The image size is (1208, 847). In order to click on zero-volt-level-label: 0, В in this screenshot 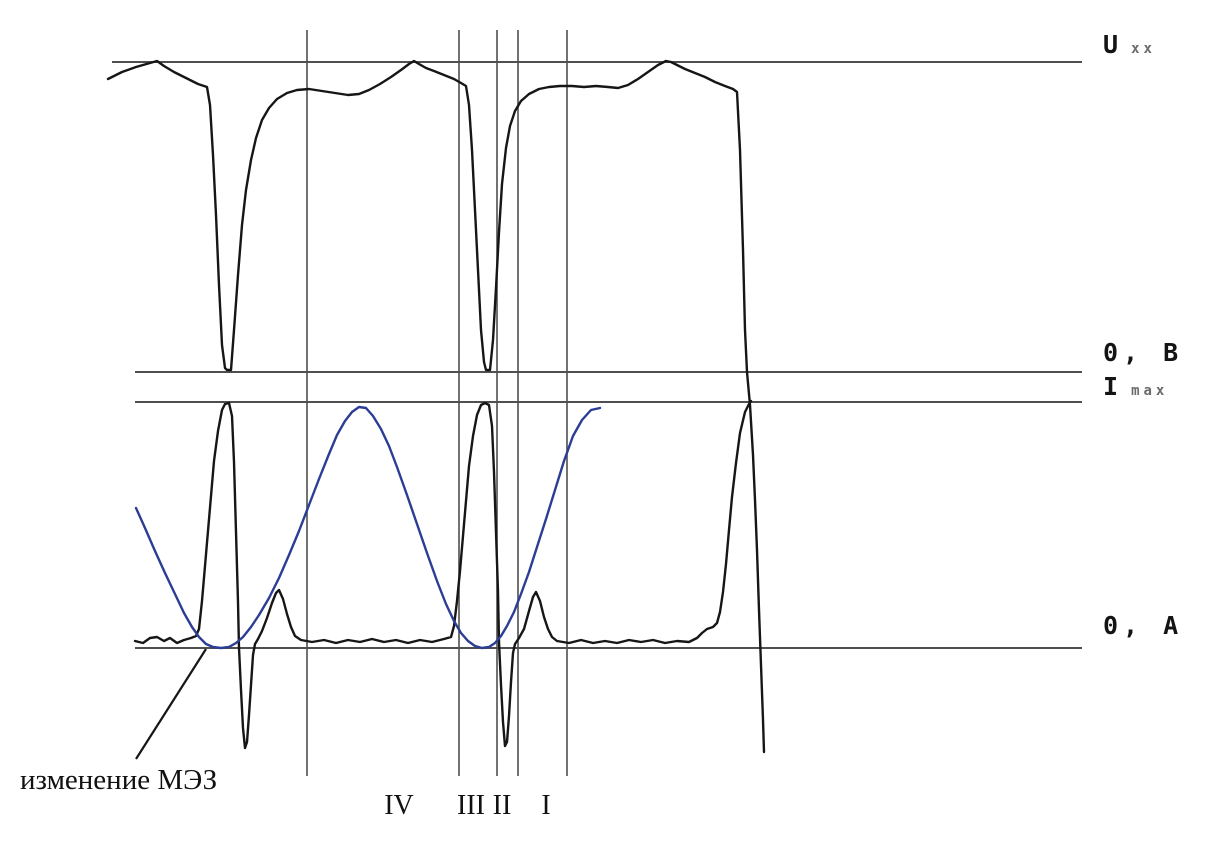, I will do `click(1143, 352)`.